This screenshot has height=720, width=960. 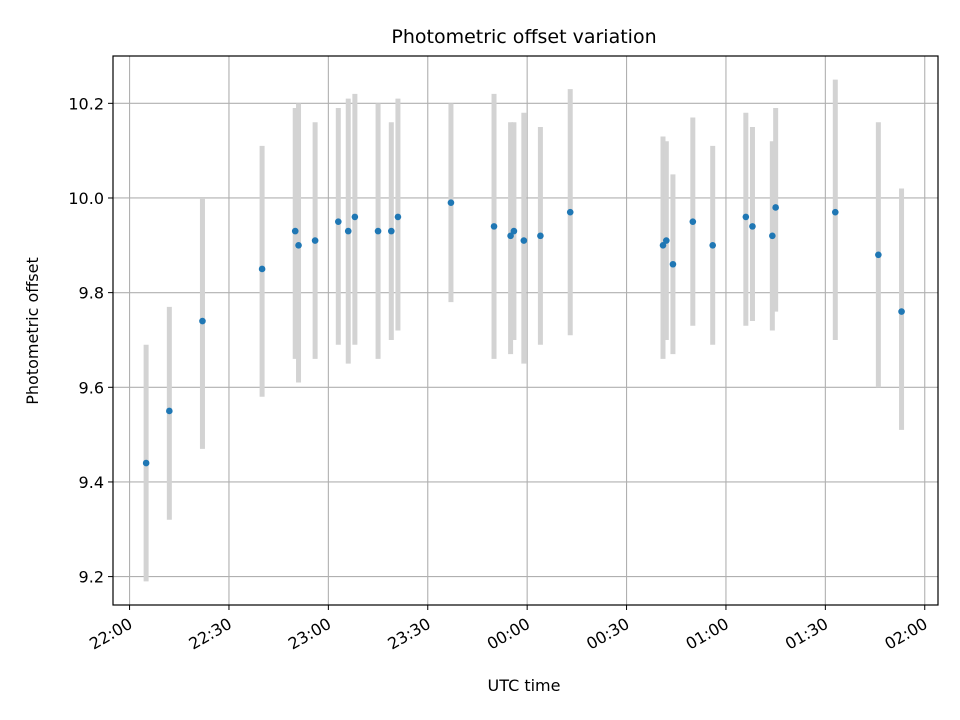 I want to click on y-tick-label: 10.0, so click(x=86, y=198).